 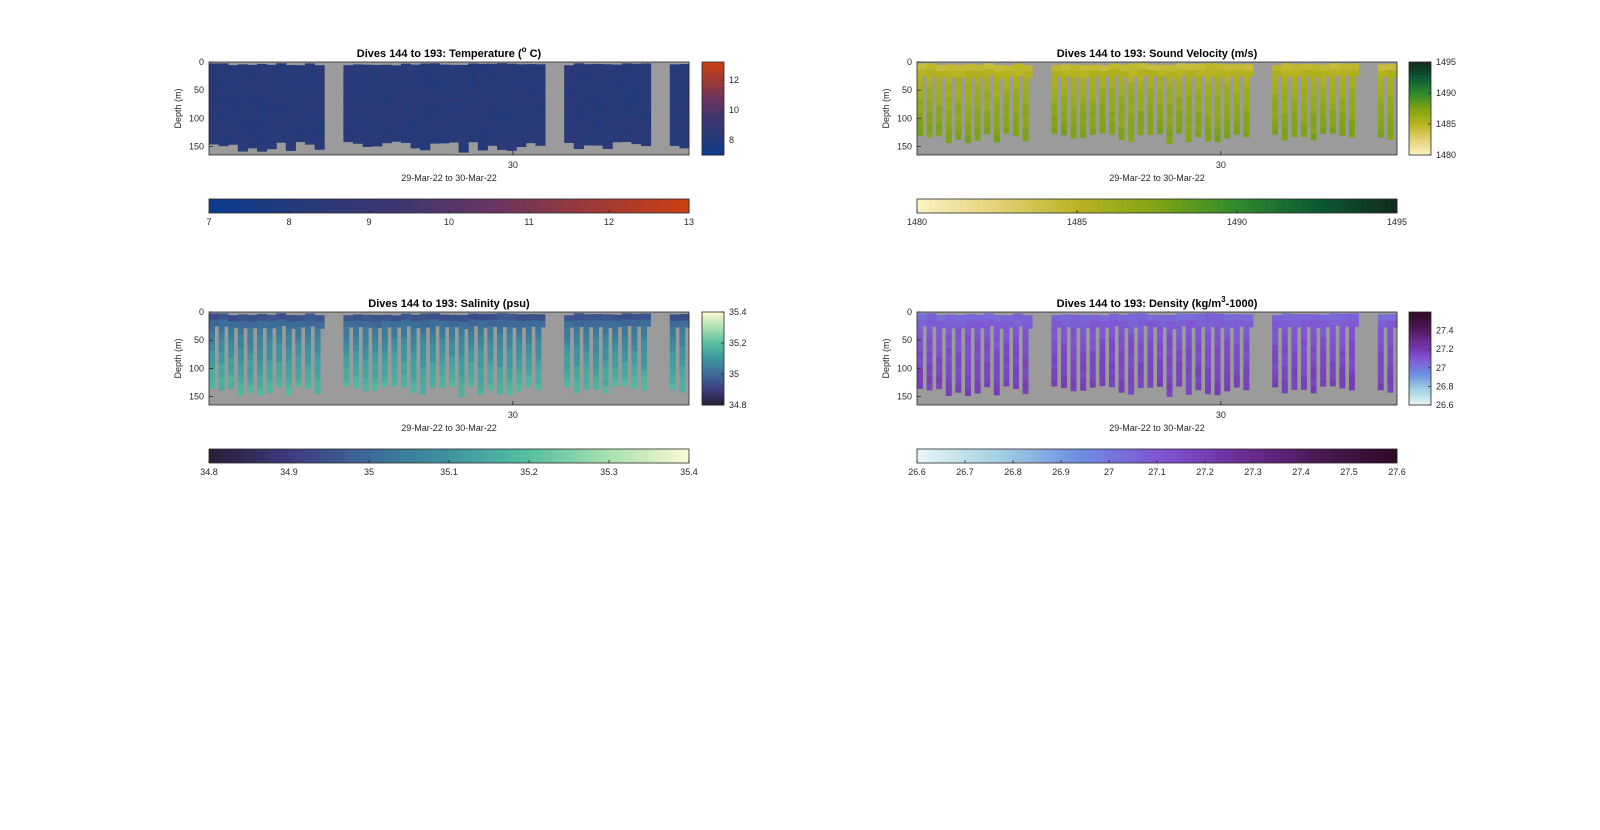 What do you see at coordinates (1420, 337) in the screenshot?
I see `density-side-colorbar-segment` at bounding box center [1420, 337].